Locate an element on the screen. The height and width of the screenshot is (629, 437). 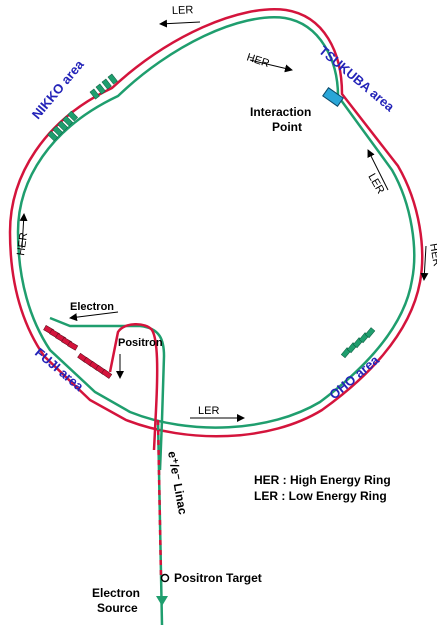
positron-label: Positron is located at coordinates (140, 343).